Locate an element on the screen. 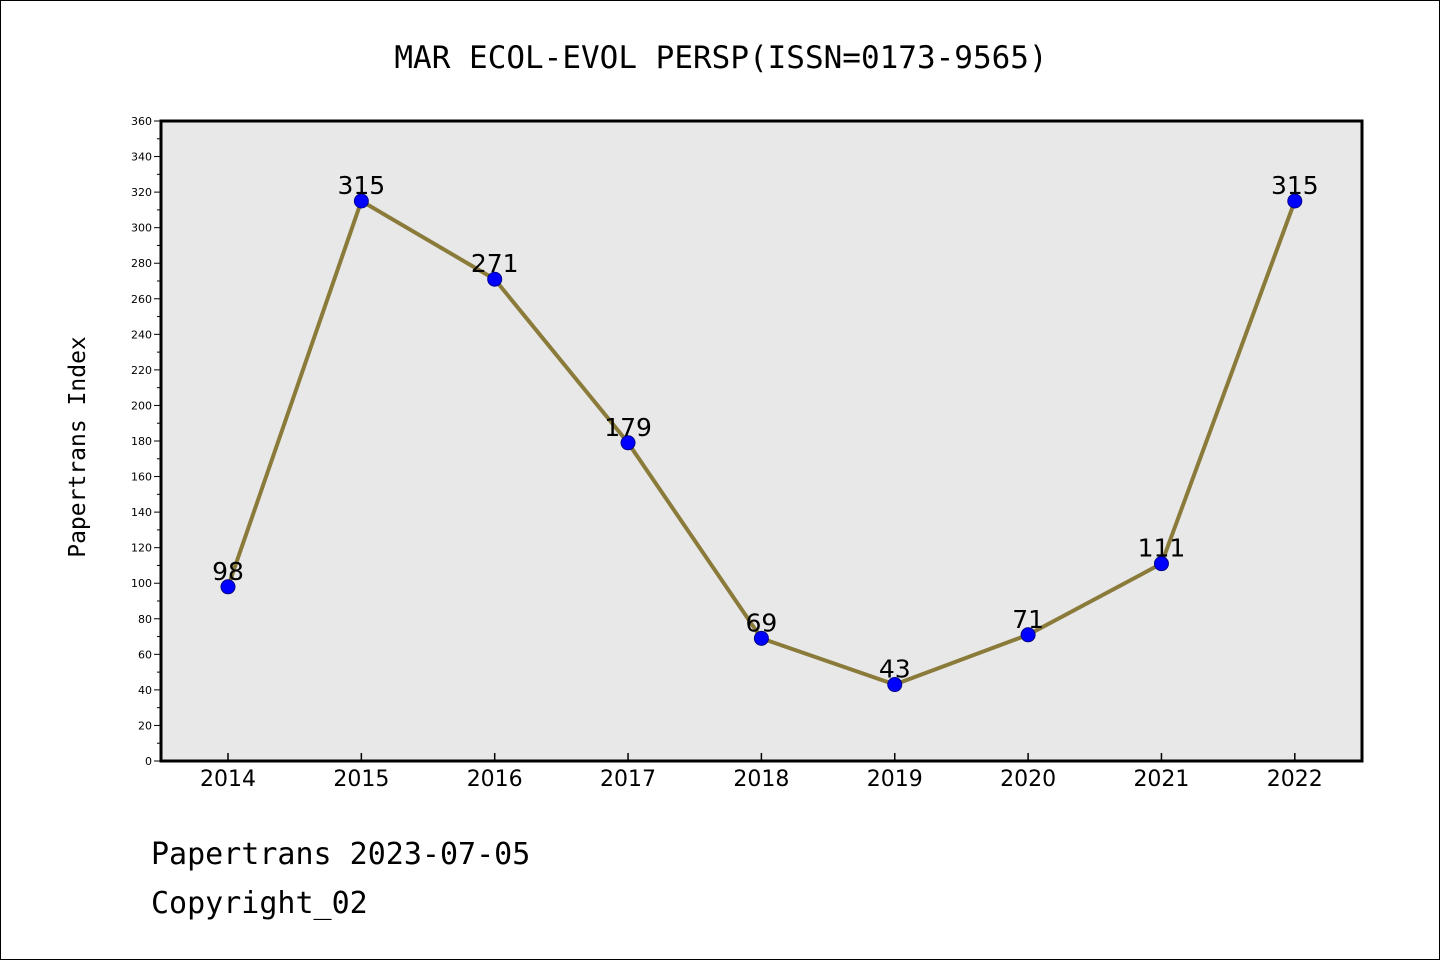  y-tick-label: 20 is located at coordinates (145, 725).